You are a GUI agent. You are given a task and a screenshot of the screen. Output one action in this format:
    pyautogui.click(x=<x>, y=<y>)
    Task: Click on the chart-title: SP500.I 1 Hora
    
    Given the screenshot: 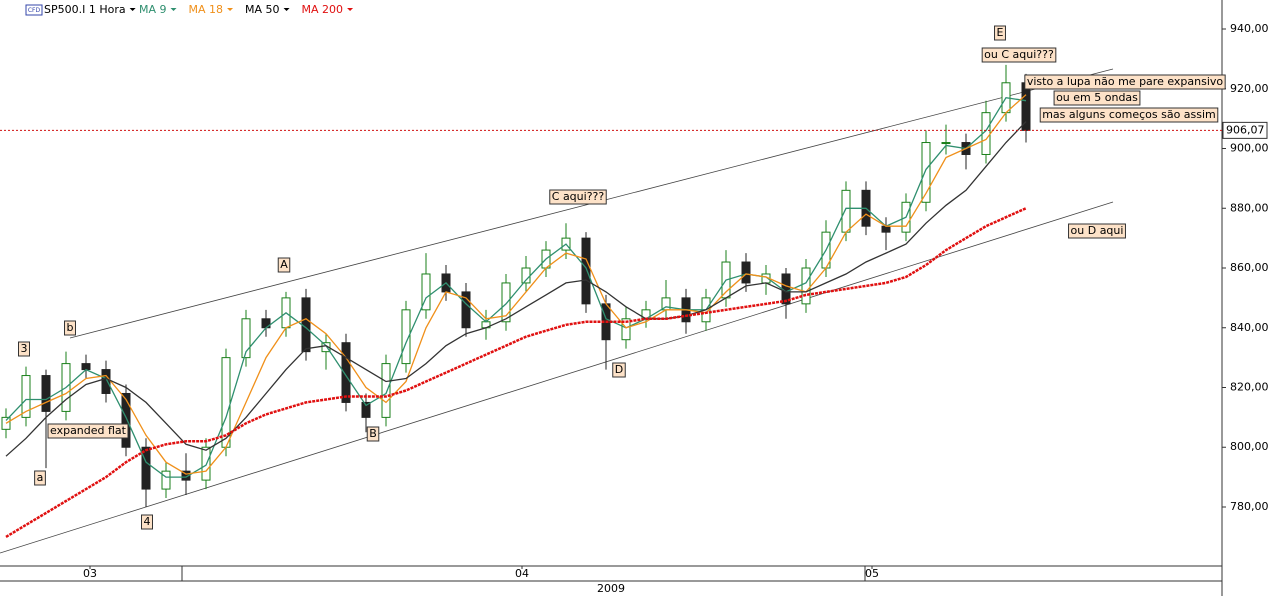 What is the action you would take?
    pyautogui.click(x=85, y=9)
    